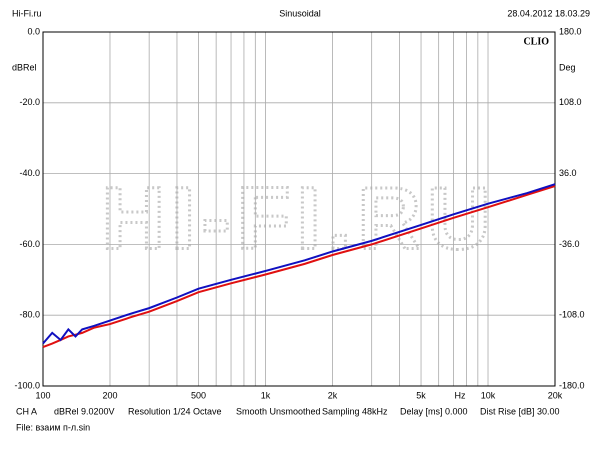 Image resolution: width=600 pixels, height=450 pixels. What do you see at coordinates (572, 385) in the screenshot?
I see `y2-tick-label: -180.0` at bounding box center [572, 385].